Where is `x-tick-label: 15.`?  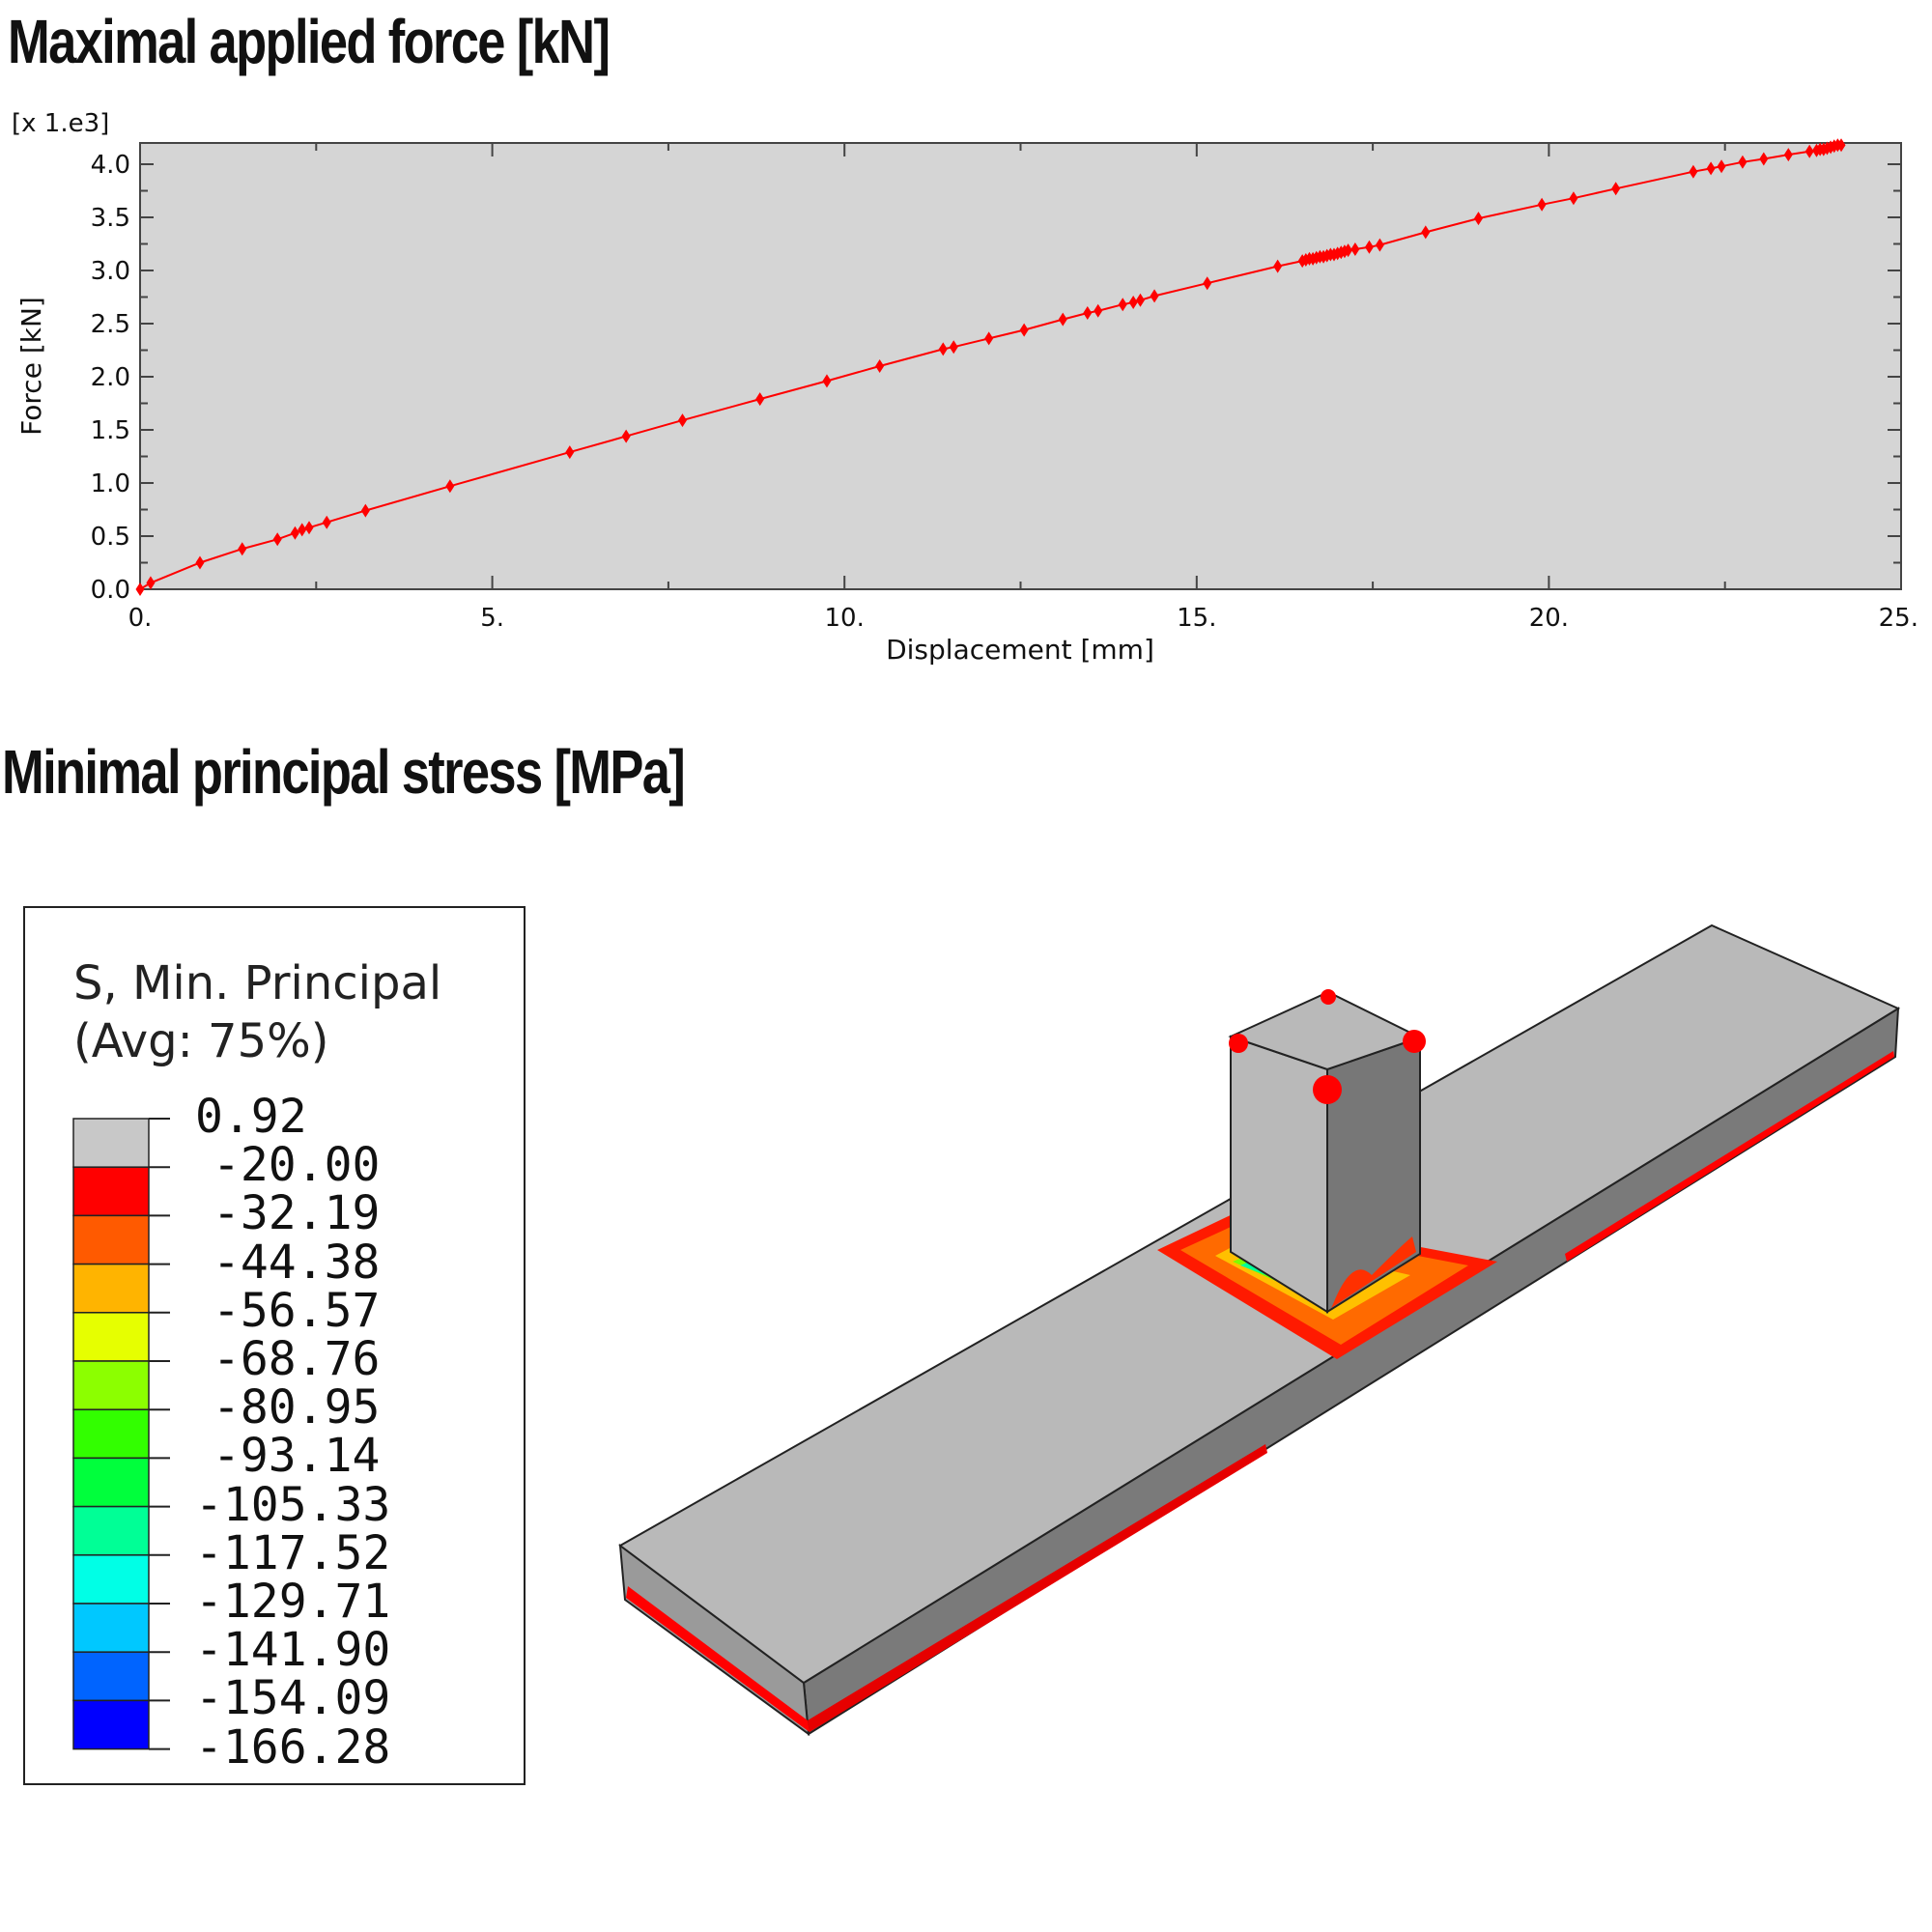
x-tick-label: 15. is located at coordinates (1196, 618).